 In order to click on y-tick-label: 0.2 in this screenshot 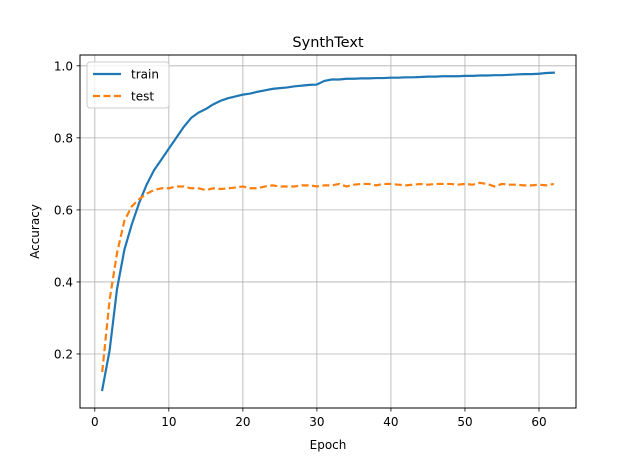, I will do `click(63, 354)`.